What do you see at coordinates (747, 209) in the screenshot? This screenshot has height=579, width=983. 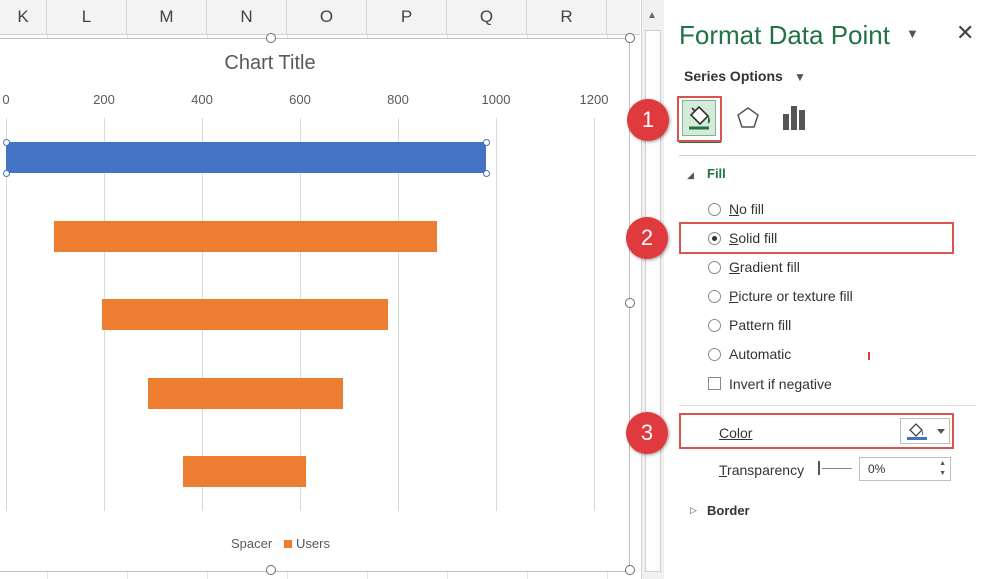 I see `no-fill-label: No fill` at bounding box center [747, 209].